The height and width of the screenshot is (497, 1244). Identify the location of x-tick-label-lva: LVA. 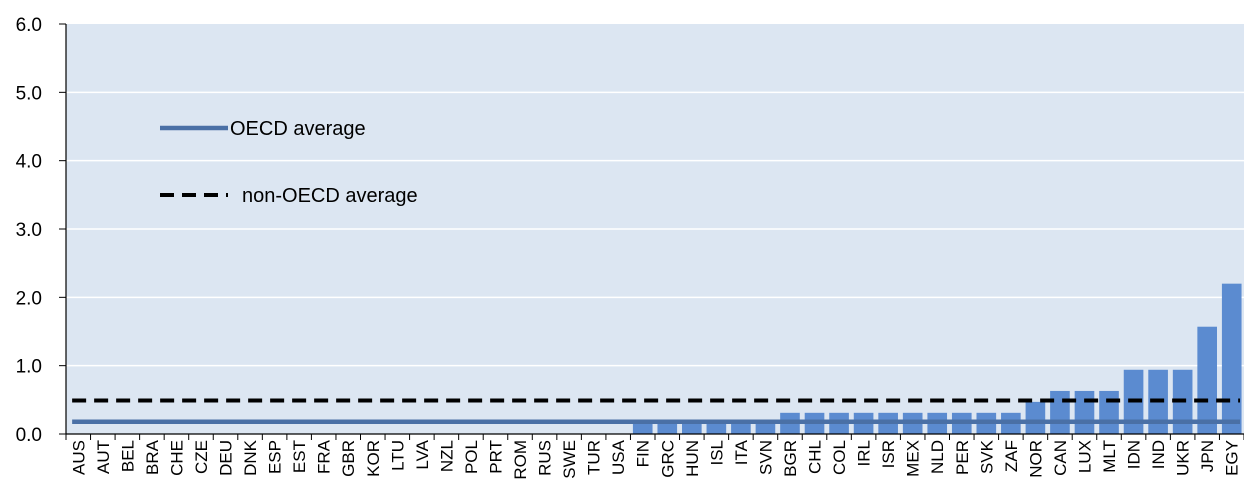
(422, 454).